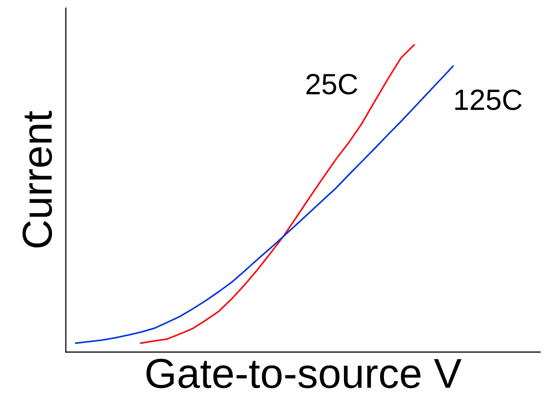 This screenshot has height=407, width=544. I want to click on series-label: 25C, so click(332, 84).